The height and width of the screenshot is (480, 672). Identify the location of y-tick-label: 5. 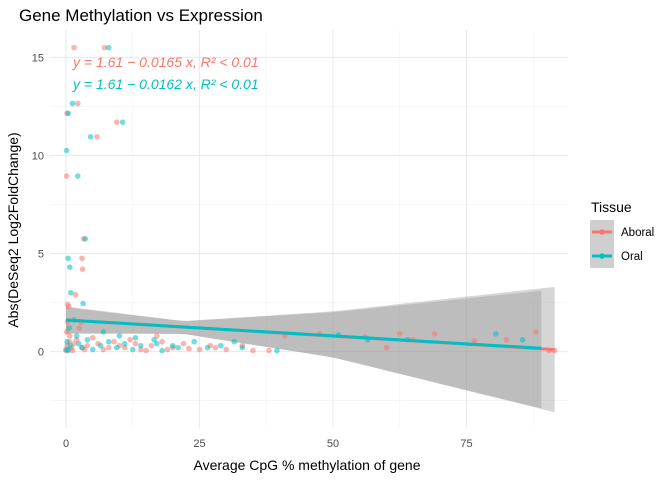
(41, 255).